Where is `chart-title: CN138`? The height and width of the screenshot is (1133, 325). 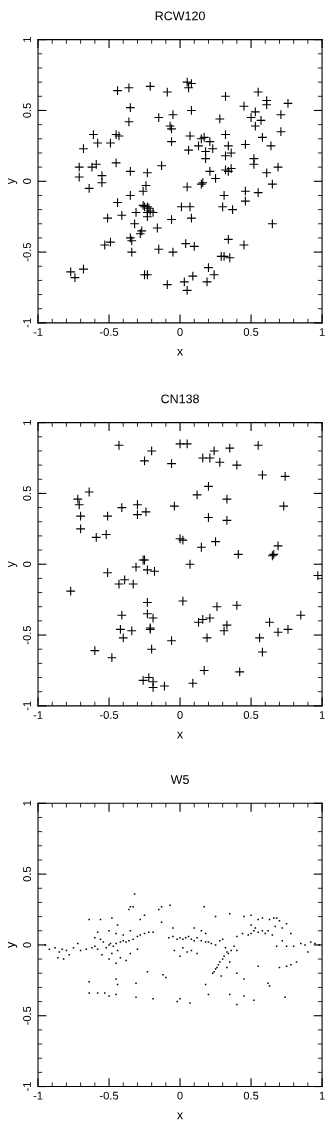 chart-title: CN138 is located at coordinates (180, 399).